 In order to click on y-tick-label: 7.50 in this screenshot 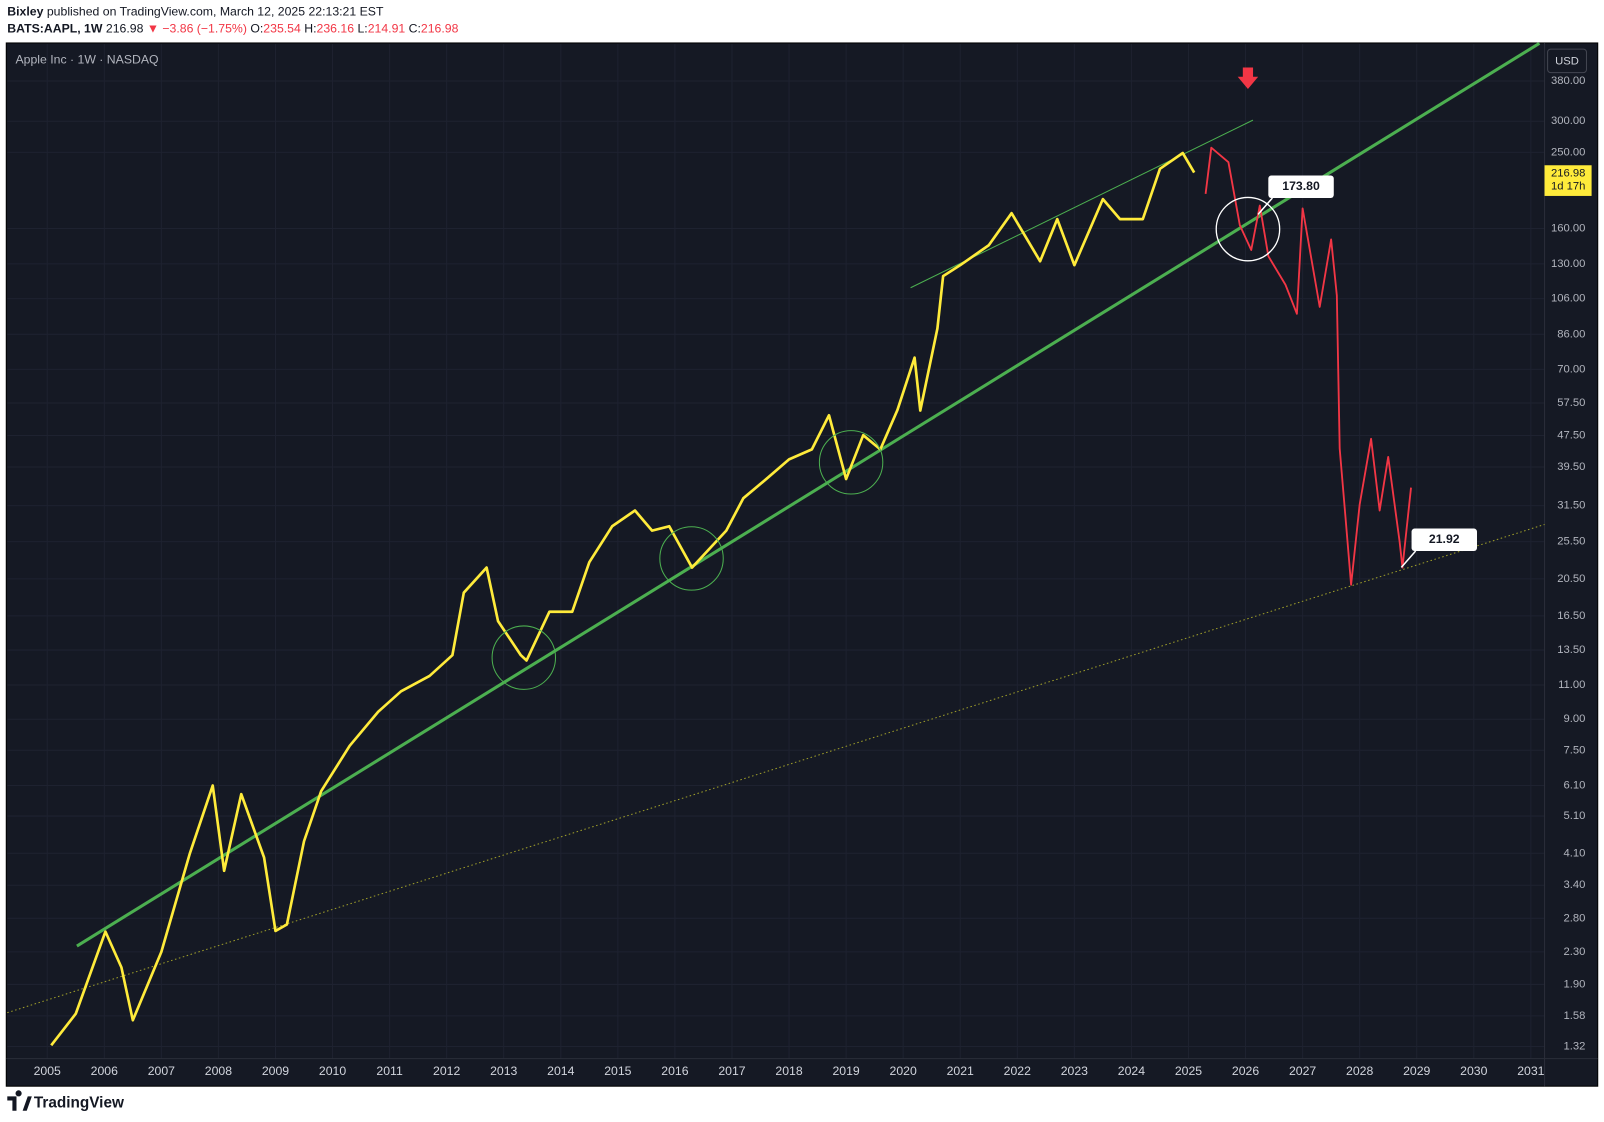, I will do `click(1575, 750)`.